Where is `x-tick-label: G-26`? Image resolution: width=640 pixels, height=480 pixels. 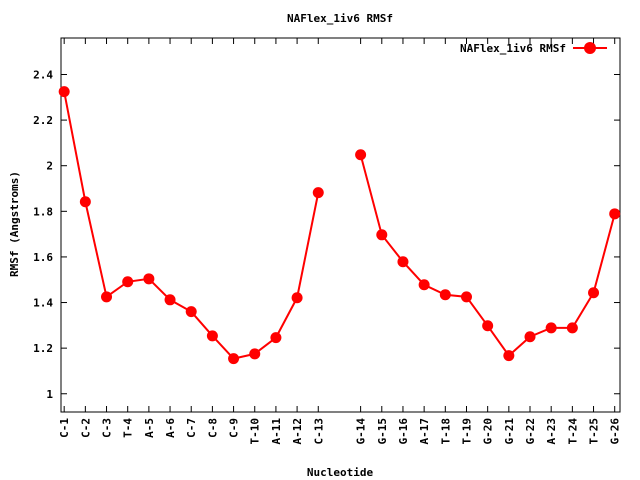 x-tick-label: G-26 is located at coordinates (615, 431).